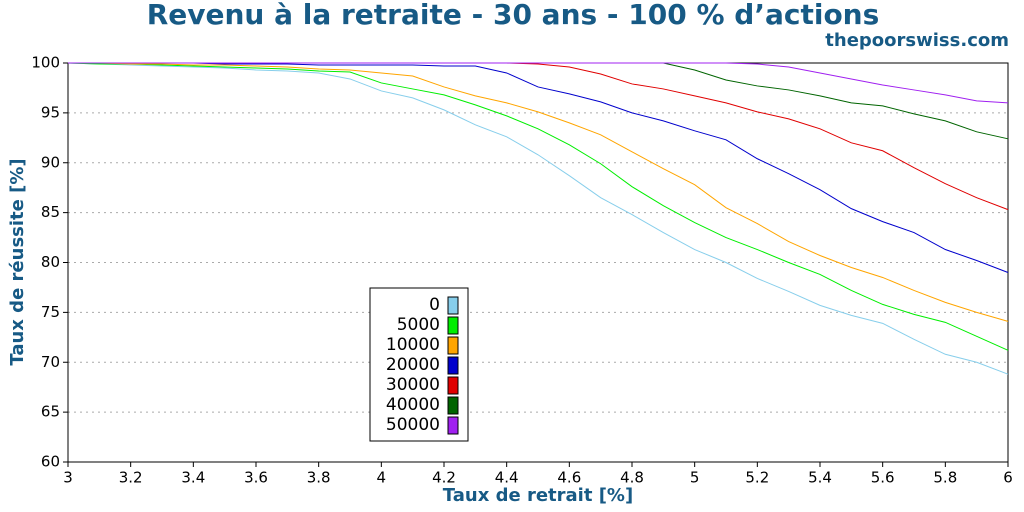  What do you see at coordinates (319, 478) in the screenshot?
I see `x-tick-label: 3.8` at bounding box center [319, 478].